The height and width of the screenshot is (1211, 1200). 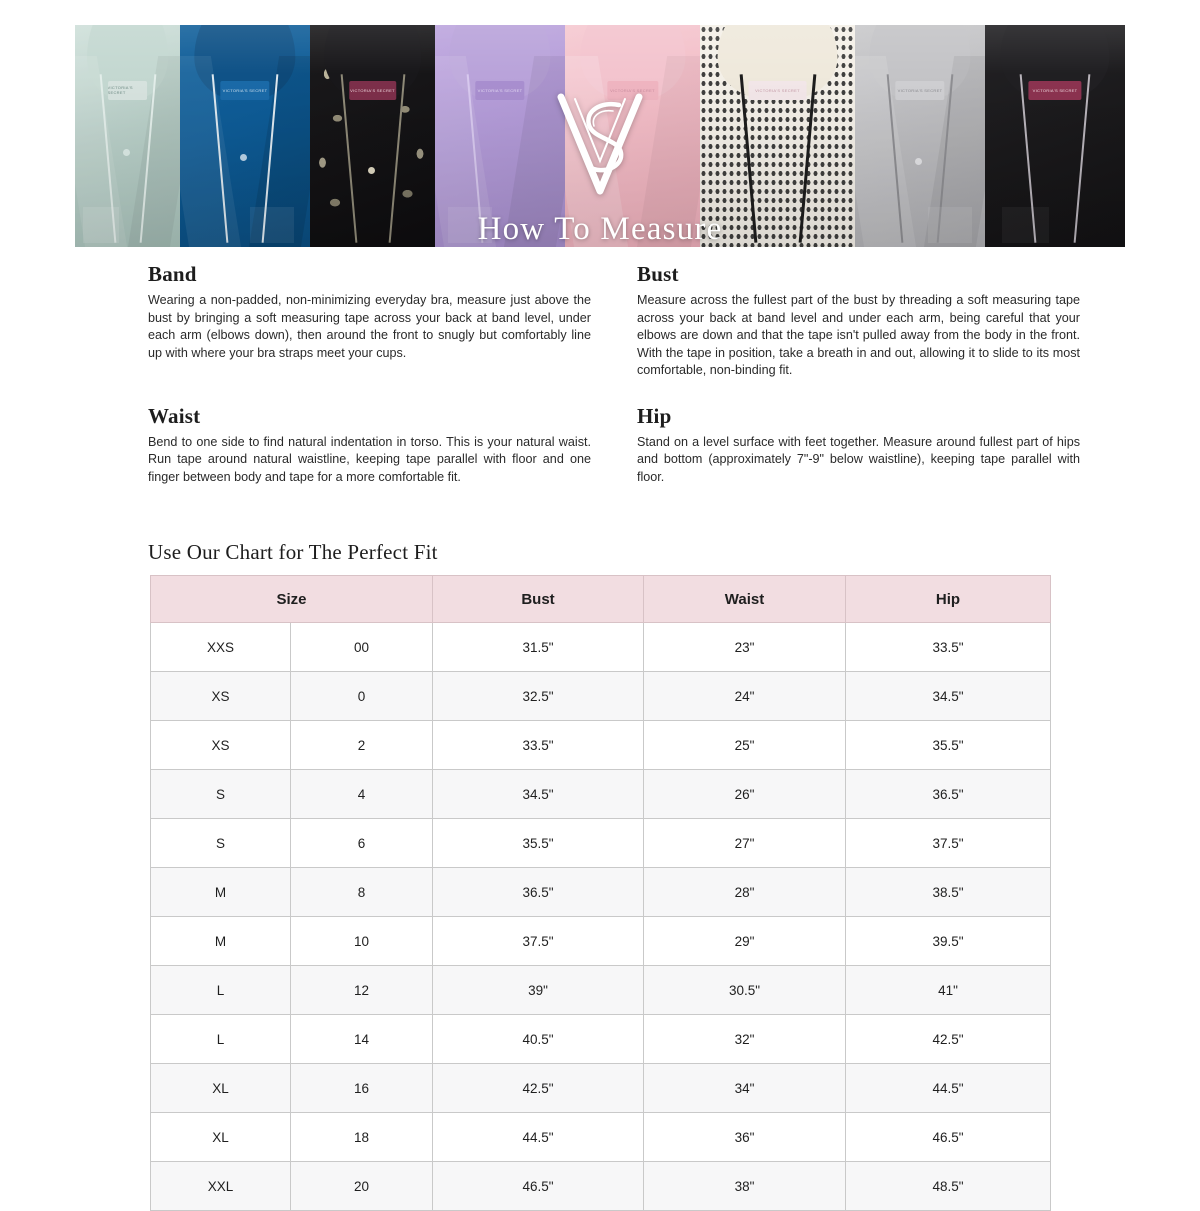 What do you see at coordinates (948, 941) in the screenshot?
I see `cell-hip: 39.5"` at bounding box center [948, 941].